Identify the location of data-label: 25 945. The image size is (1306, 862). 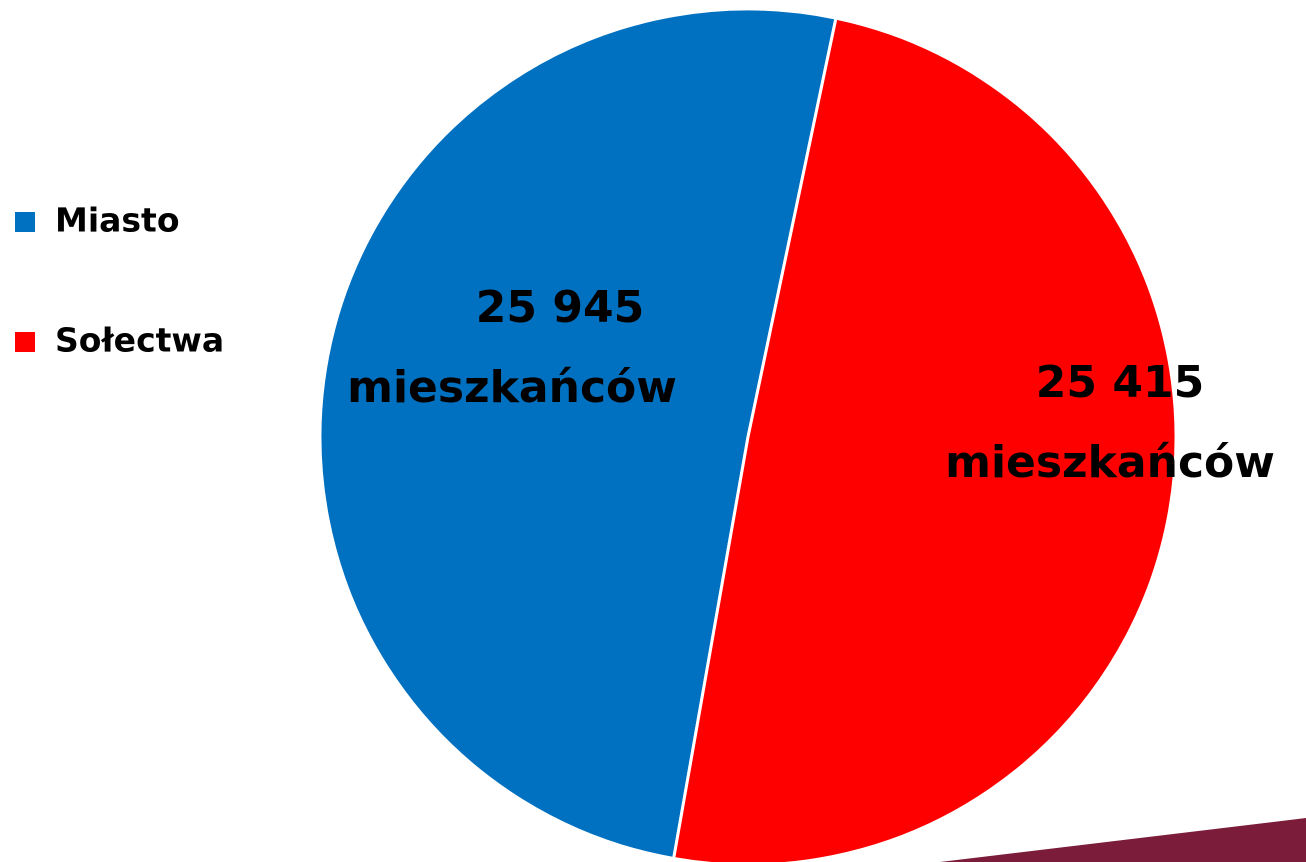
(560, 307).